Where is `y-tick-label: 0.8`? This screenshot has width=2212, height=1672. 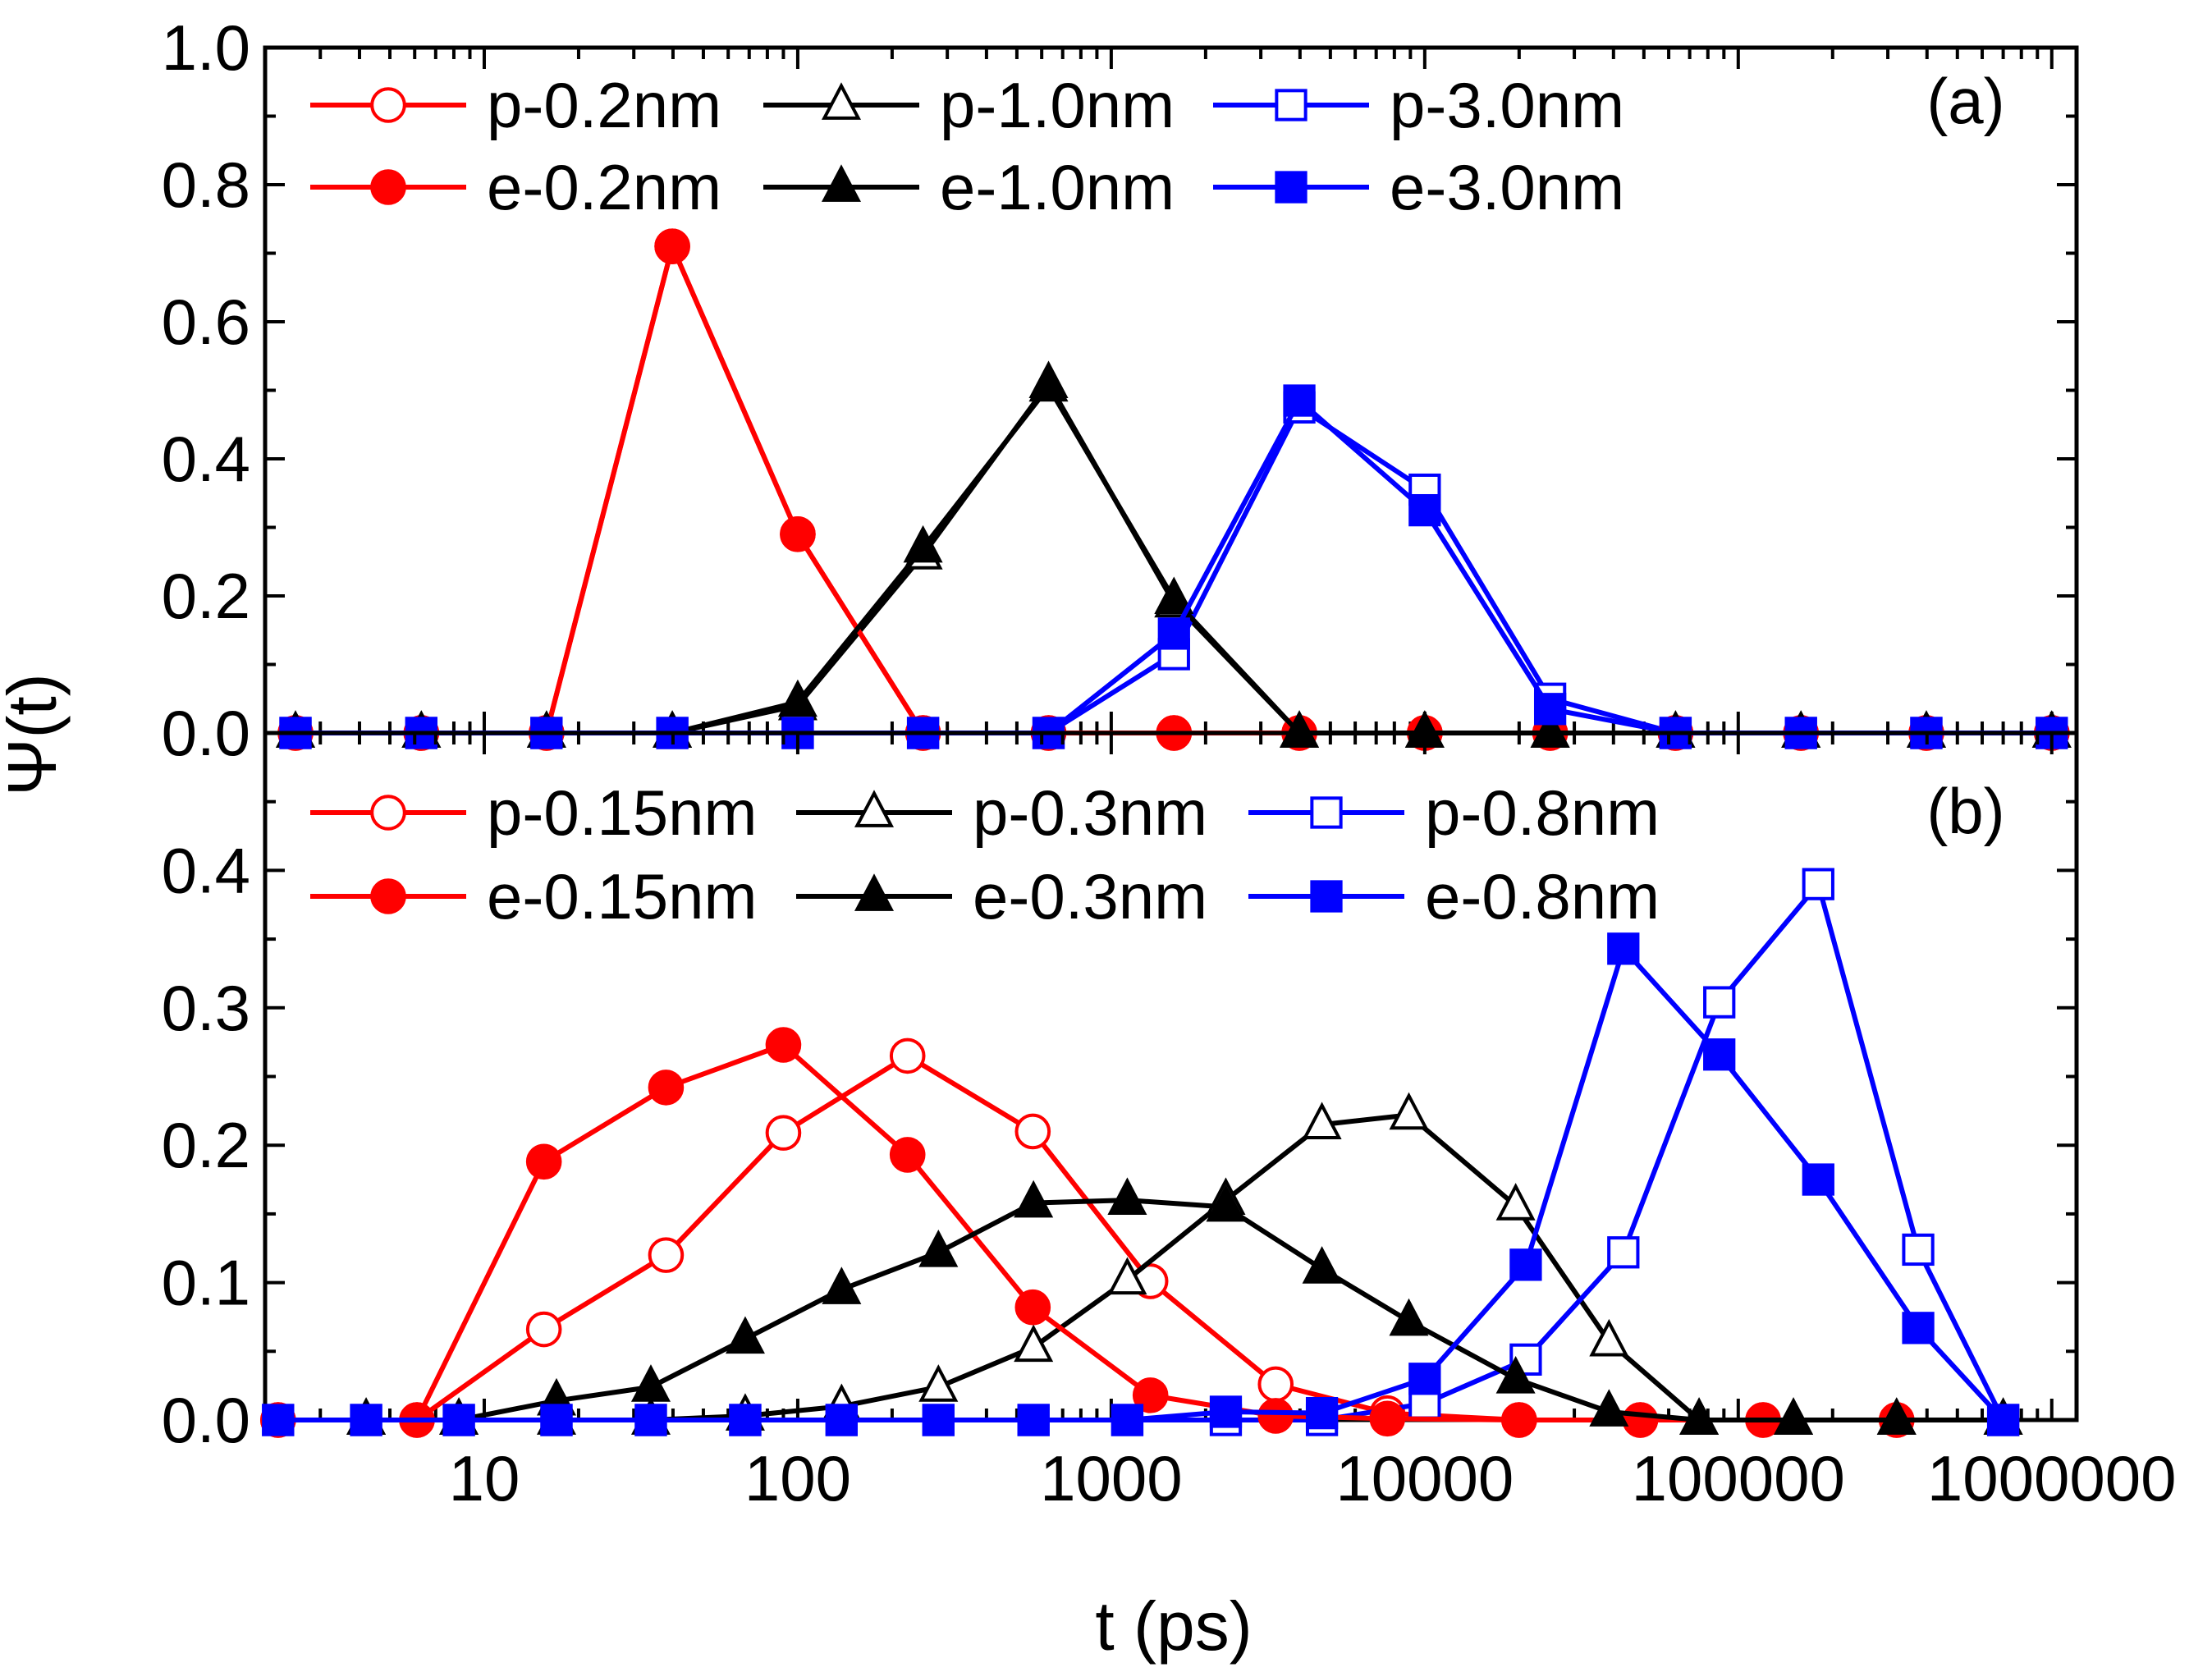
y-tick-label: 0.8 is located at coordinates (206, 185).